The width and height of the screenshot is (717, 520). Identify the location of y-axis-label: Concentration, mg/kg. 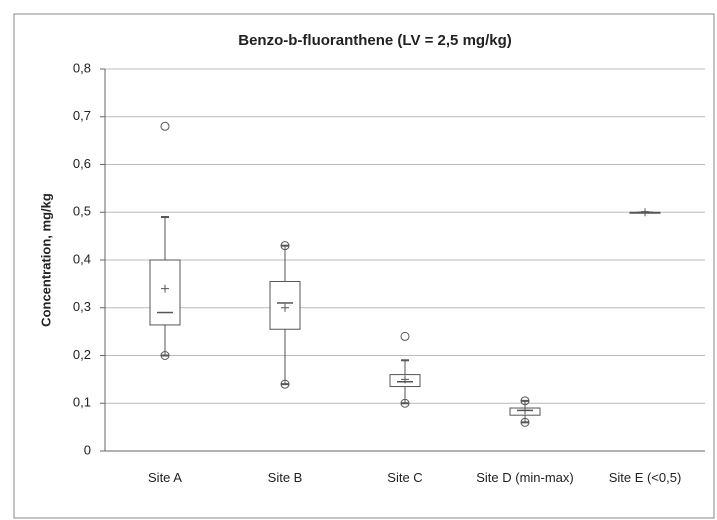
(45, 260).